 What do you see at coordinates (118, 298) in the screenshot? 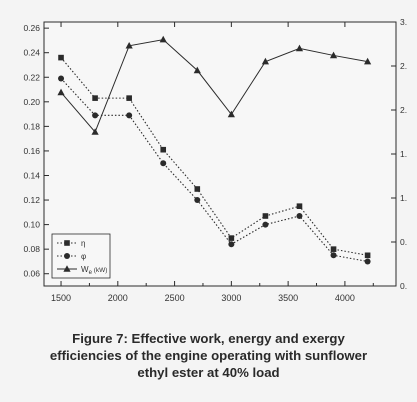
I see `x-tick-label: 2000` at bounding box center [118, 298].